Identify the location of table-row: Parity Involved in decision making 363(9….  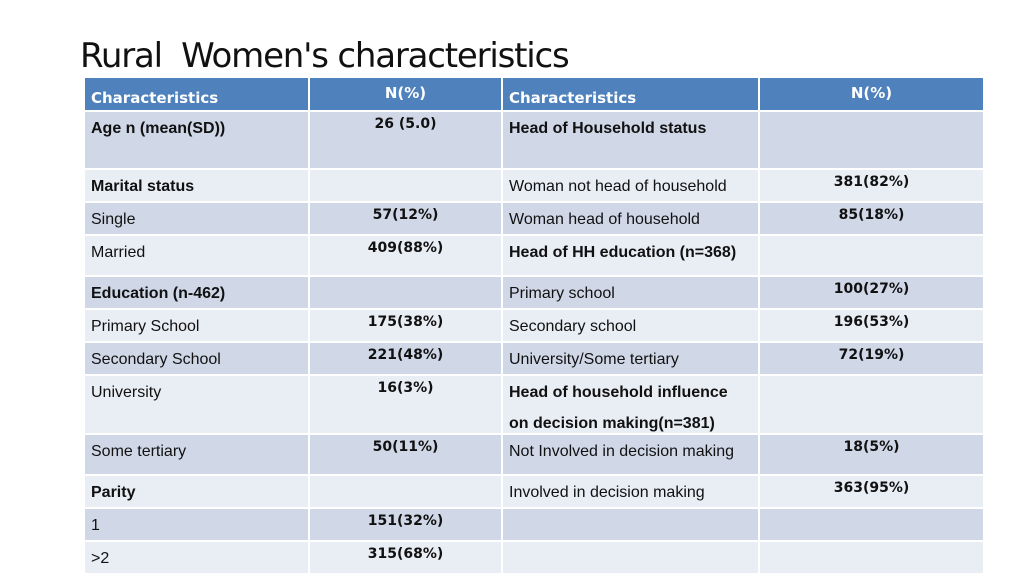
(534, 491).